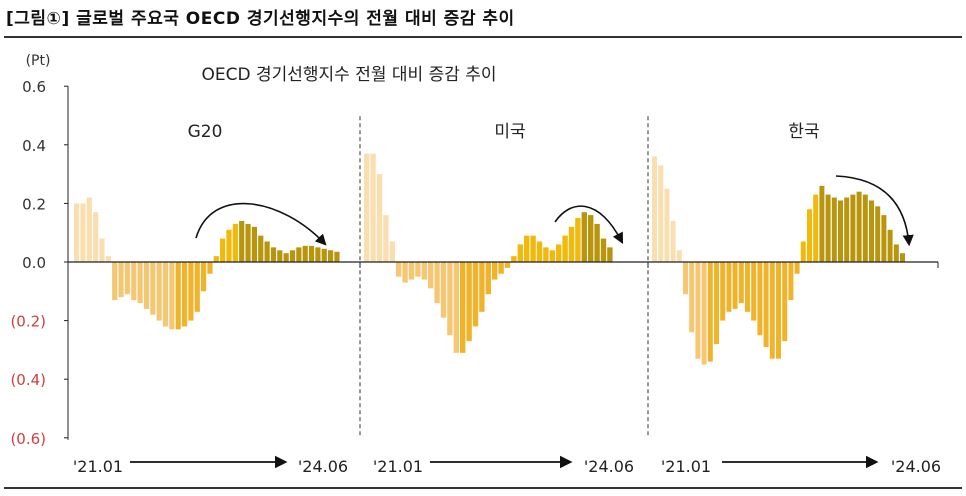 This screenshot has width=966, height=496. Describe the element at coordinates (509, 132) in the screenshot. I see `panel-title: 미국` at that location.